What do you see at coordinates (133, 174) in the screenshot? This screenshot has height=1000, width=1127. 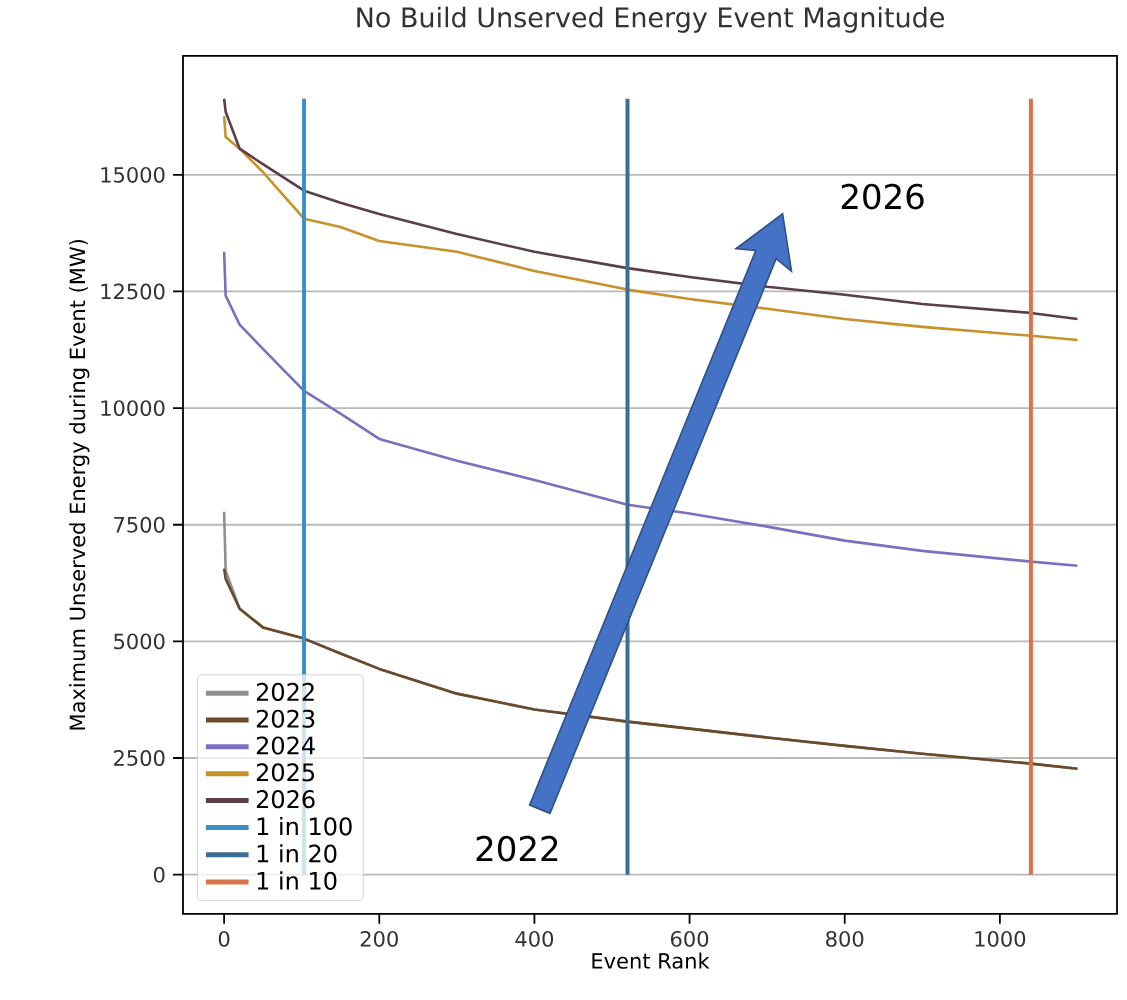 I see `y-tick-label: 15000` at bounding box center [133, 174].